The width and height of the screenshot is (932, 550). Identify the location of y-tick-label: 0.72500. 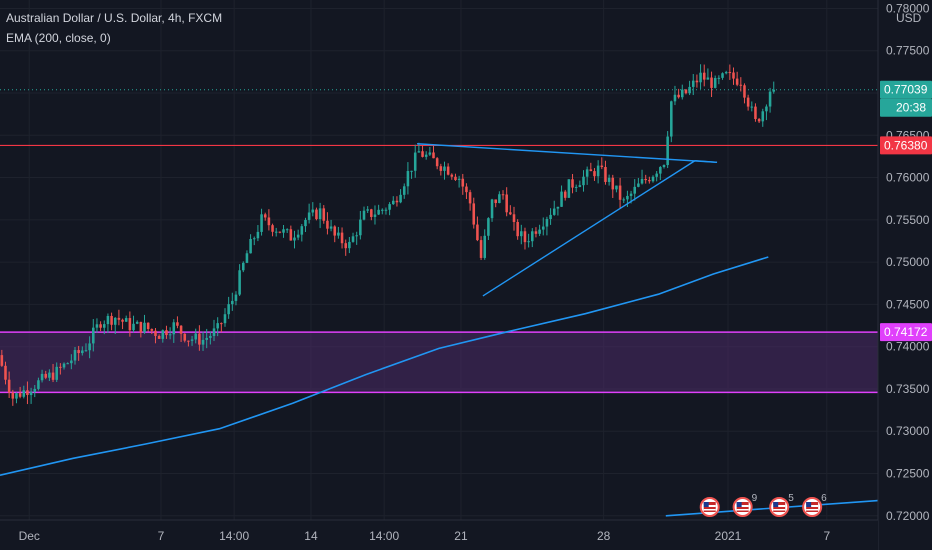
(908, 473).